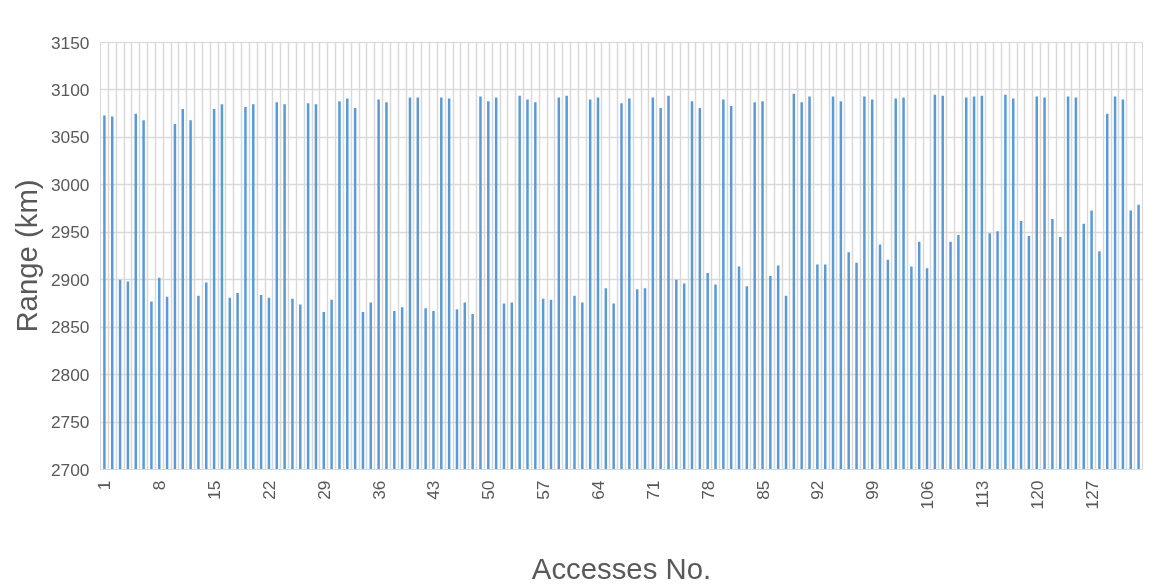  I want to click on x-tick-label: 113, so click(981, 494).